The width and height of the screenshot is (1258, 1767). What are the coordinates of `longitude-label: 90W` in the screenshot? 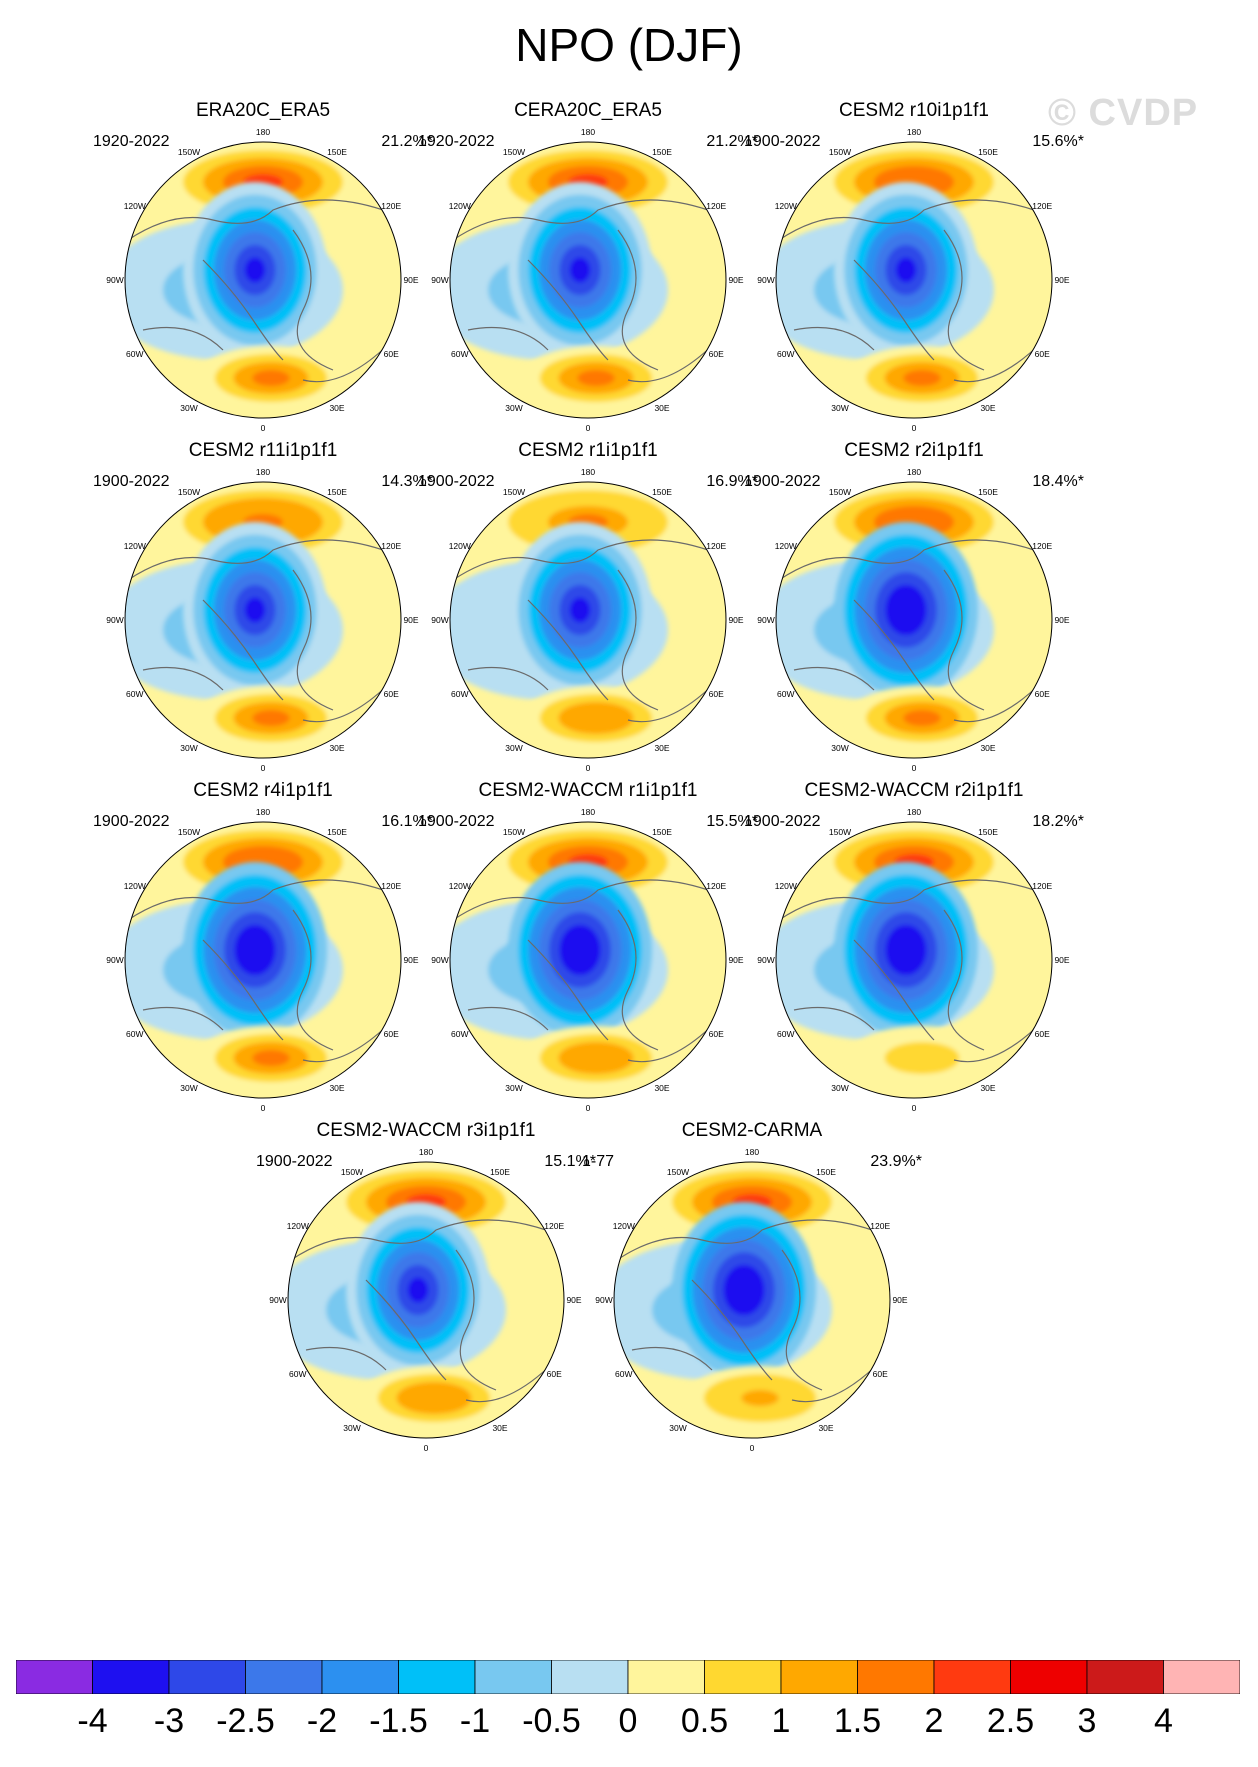 It's located at (765, 620).